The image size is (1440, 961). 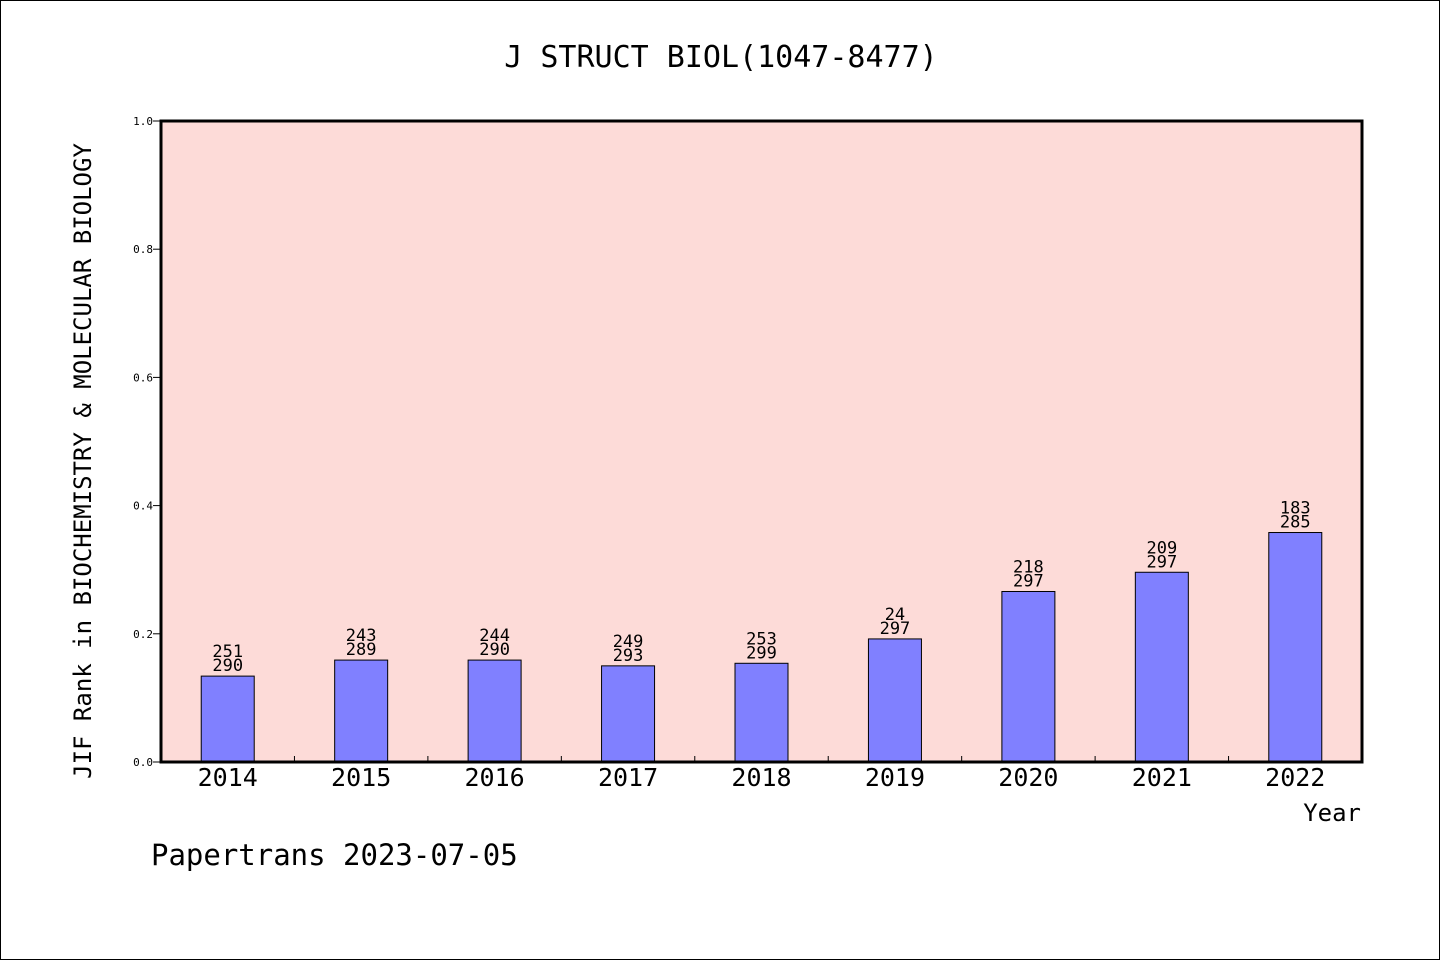 I want to click on x-tick-label: 2019, so click(x=895, y=777).